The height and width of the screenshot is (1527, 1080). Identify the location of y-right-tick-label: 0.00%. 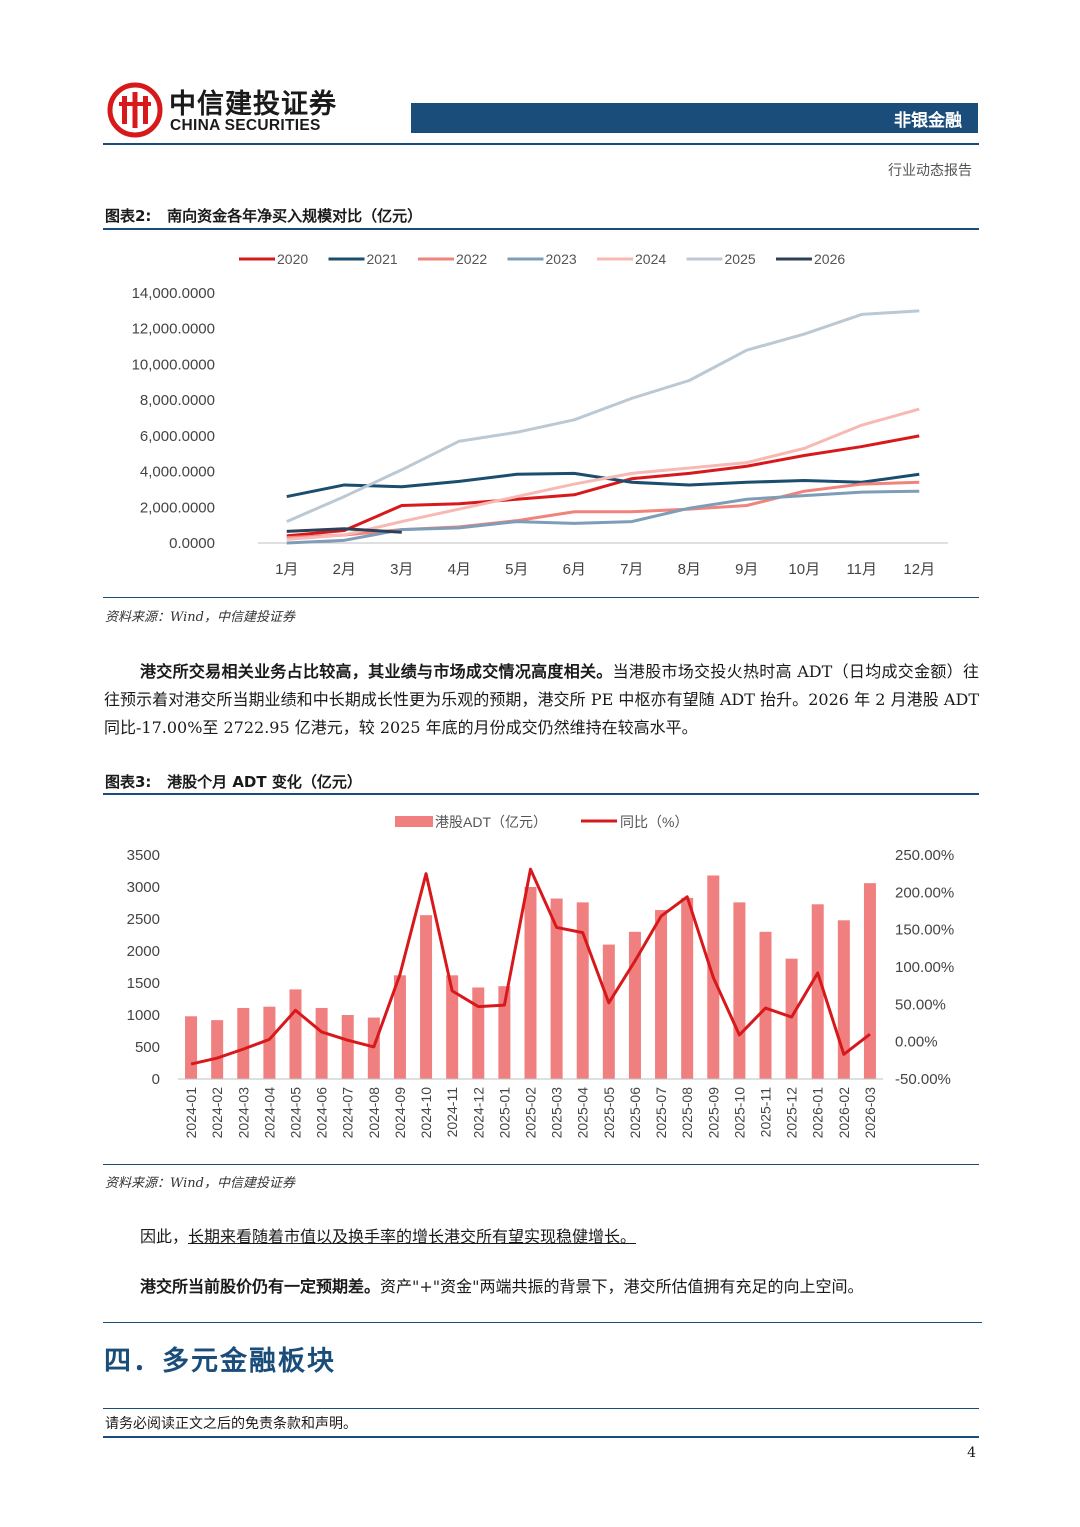
(916, 1042).